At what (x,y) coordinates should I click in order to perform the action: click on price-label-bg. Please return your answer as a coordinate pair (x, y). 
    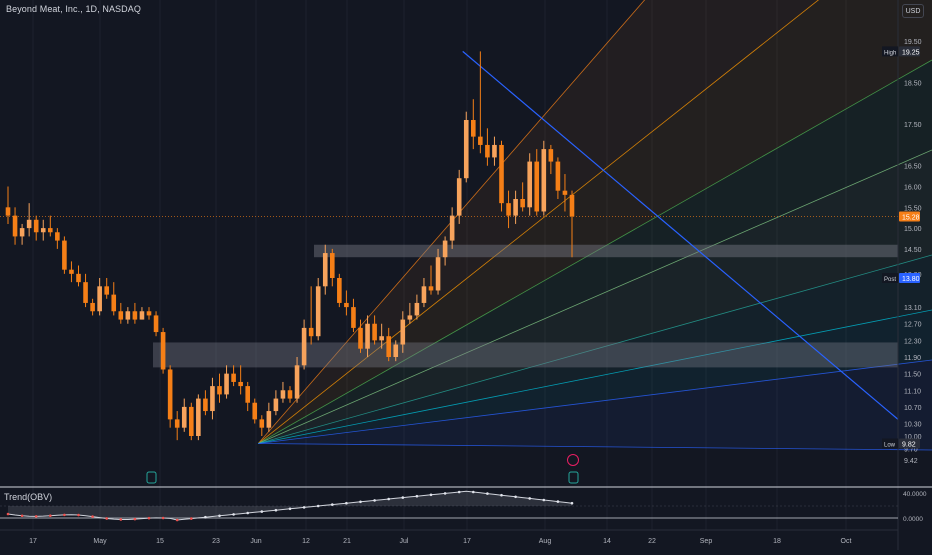
    Looking at the image, I should click on (909, 216).